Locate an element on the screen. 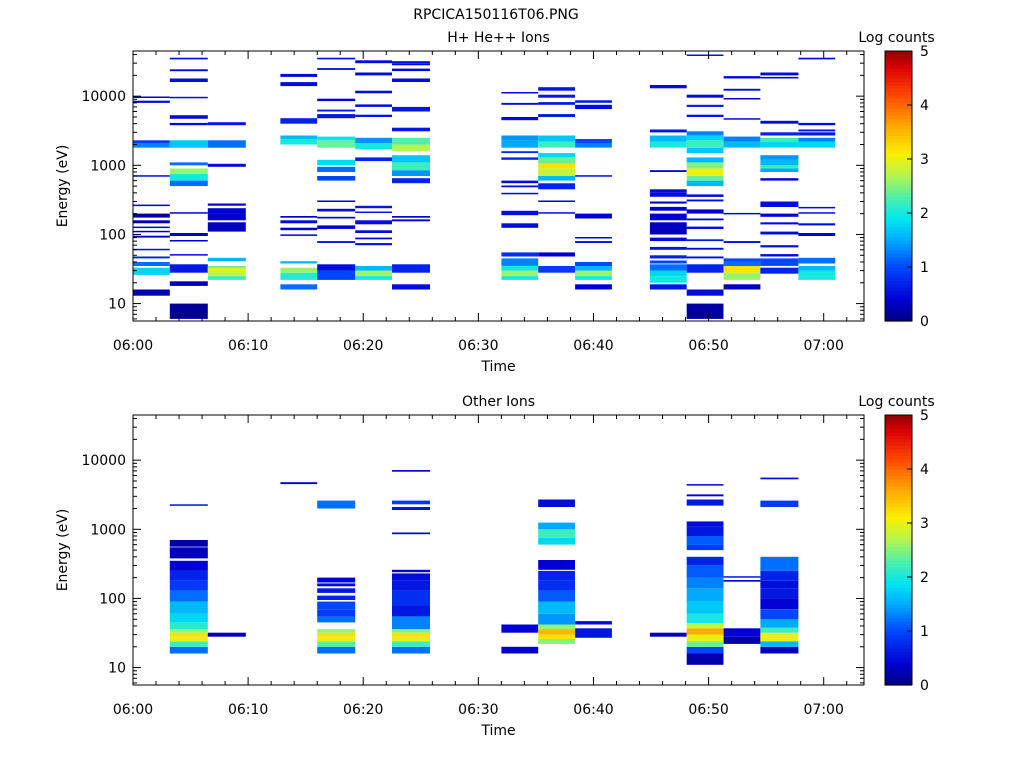 The image size is (1024, 768). x-axis-label: Time is located at coordinates (497, 367).